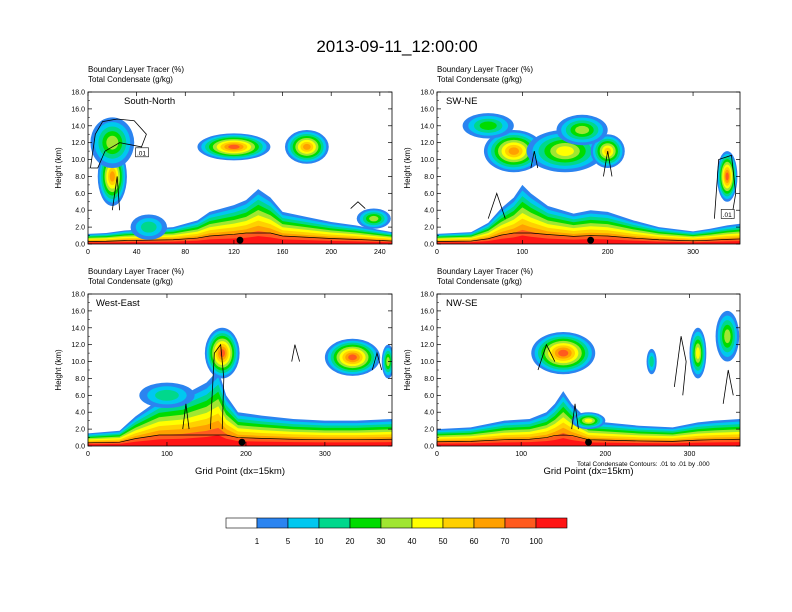 The image size is (792, 612). I want to click on colorbar-label: 70, so click(505, 541).